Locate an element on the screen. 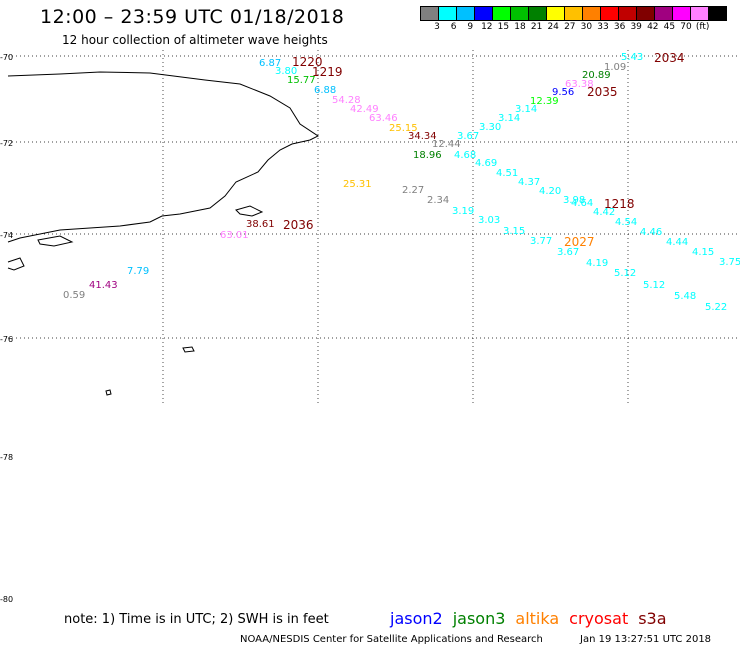  wave-height-value: 20.89 is located at coordinates (596, 75).